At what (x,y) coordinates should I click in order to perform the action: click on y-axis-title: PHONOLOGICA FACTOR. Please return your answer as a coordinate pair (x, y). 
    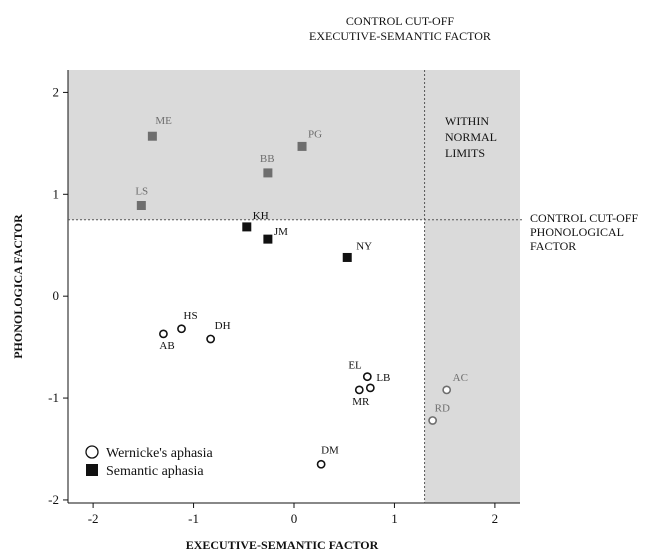
    Looking at the image, I should click on (18, 286).